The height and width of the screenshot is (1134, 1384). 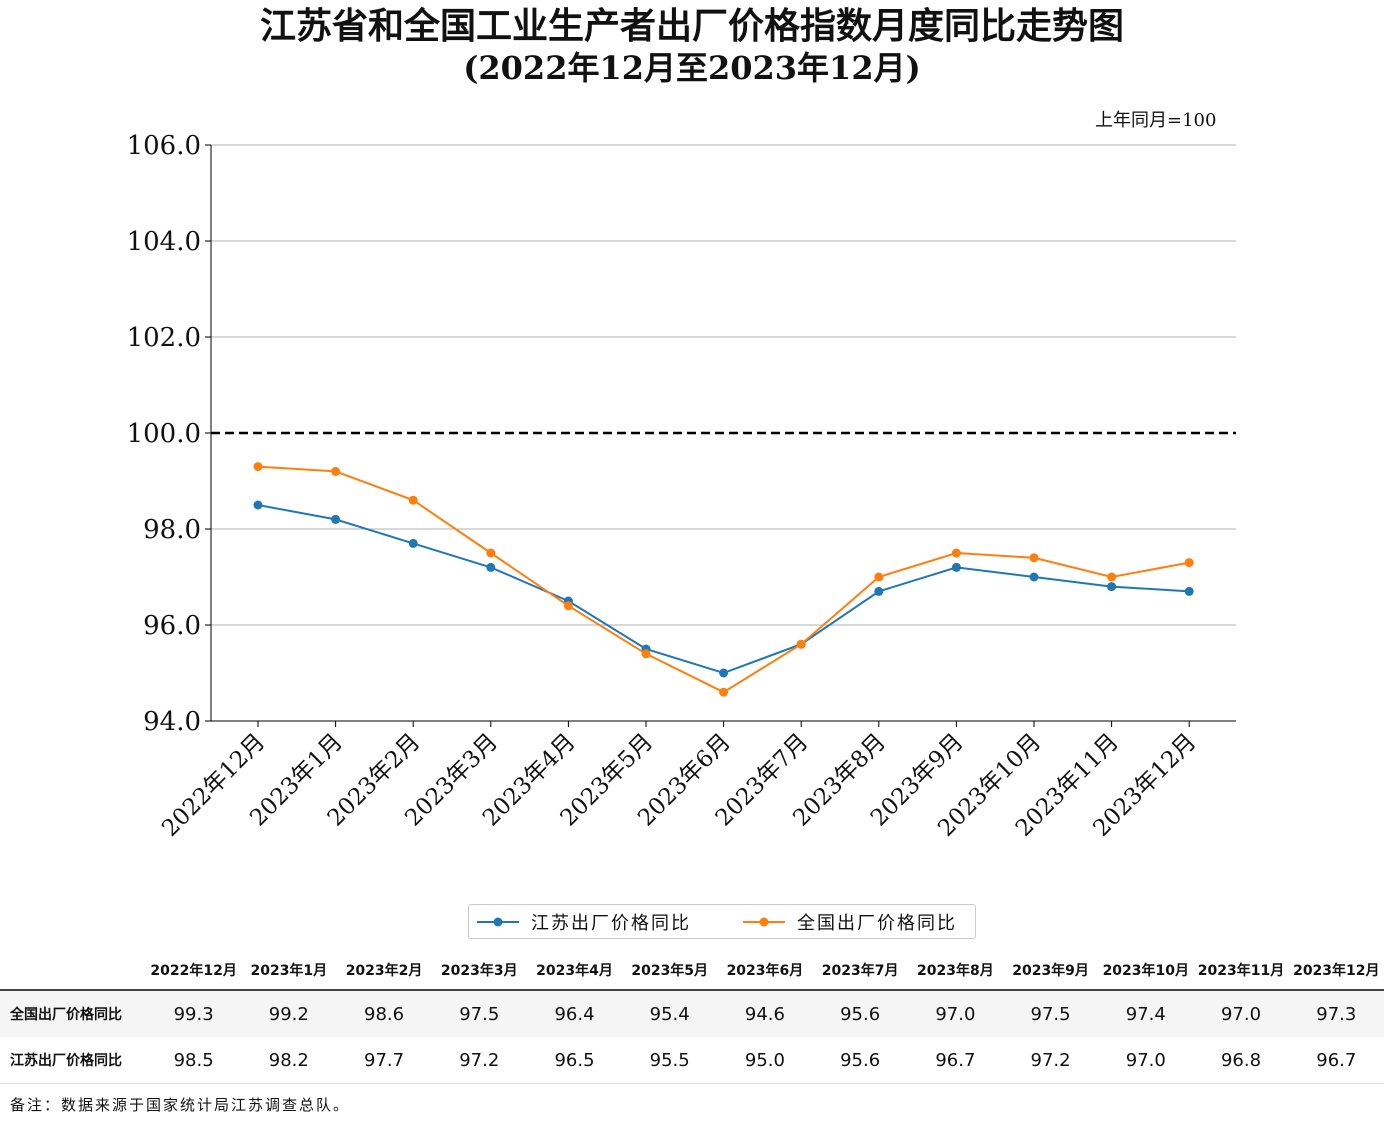 I want to click on table-cell: 96.8, so click(x=1241, y=1060).